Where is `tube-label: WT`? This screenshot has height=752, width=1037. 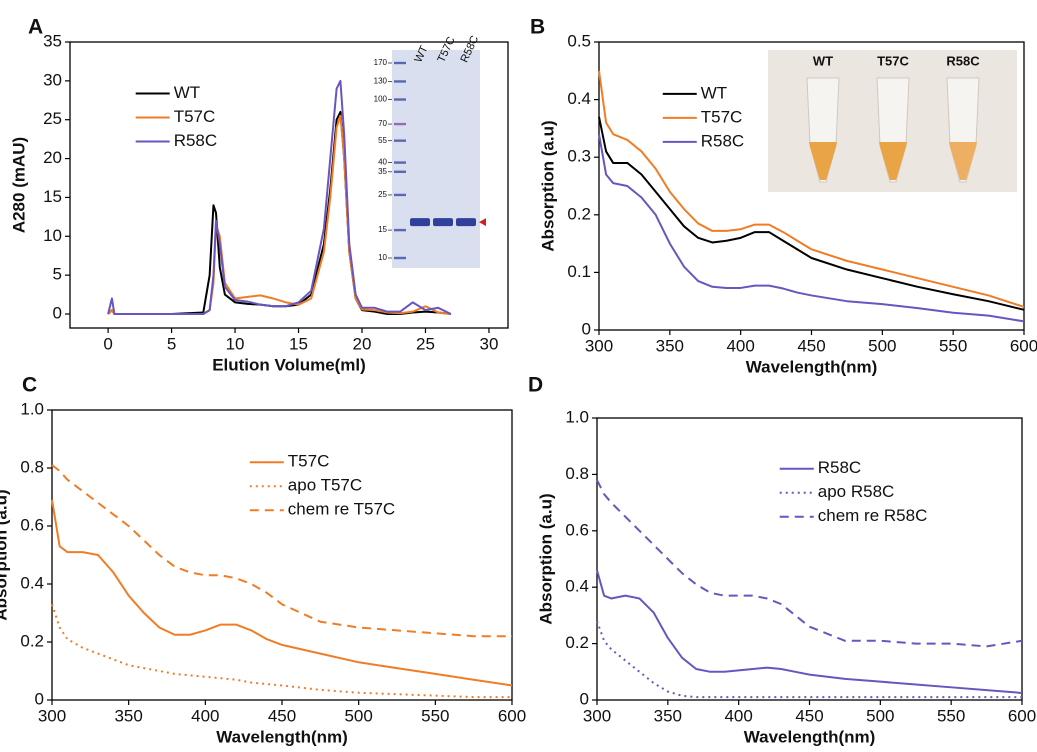 tube-label: WT is located at coordinates (823, 60).